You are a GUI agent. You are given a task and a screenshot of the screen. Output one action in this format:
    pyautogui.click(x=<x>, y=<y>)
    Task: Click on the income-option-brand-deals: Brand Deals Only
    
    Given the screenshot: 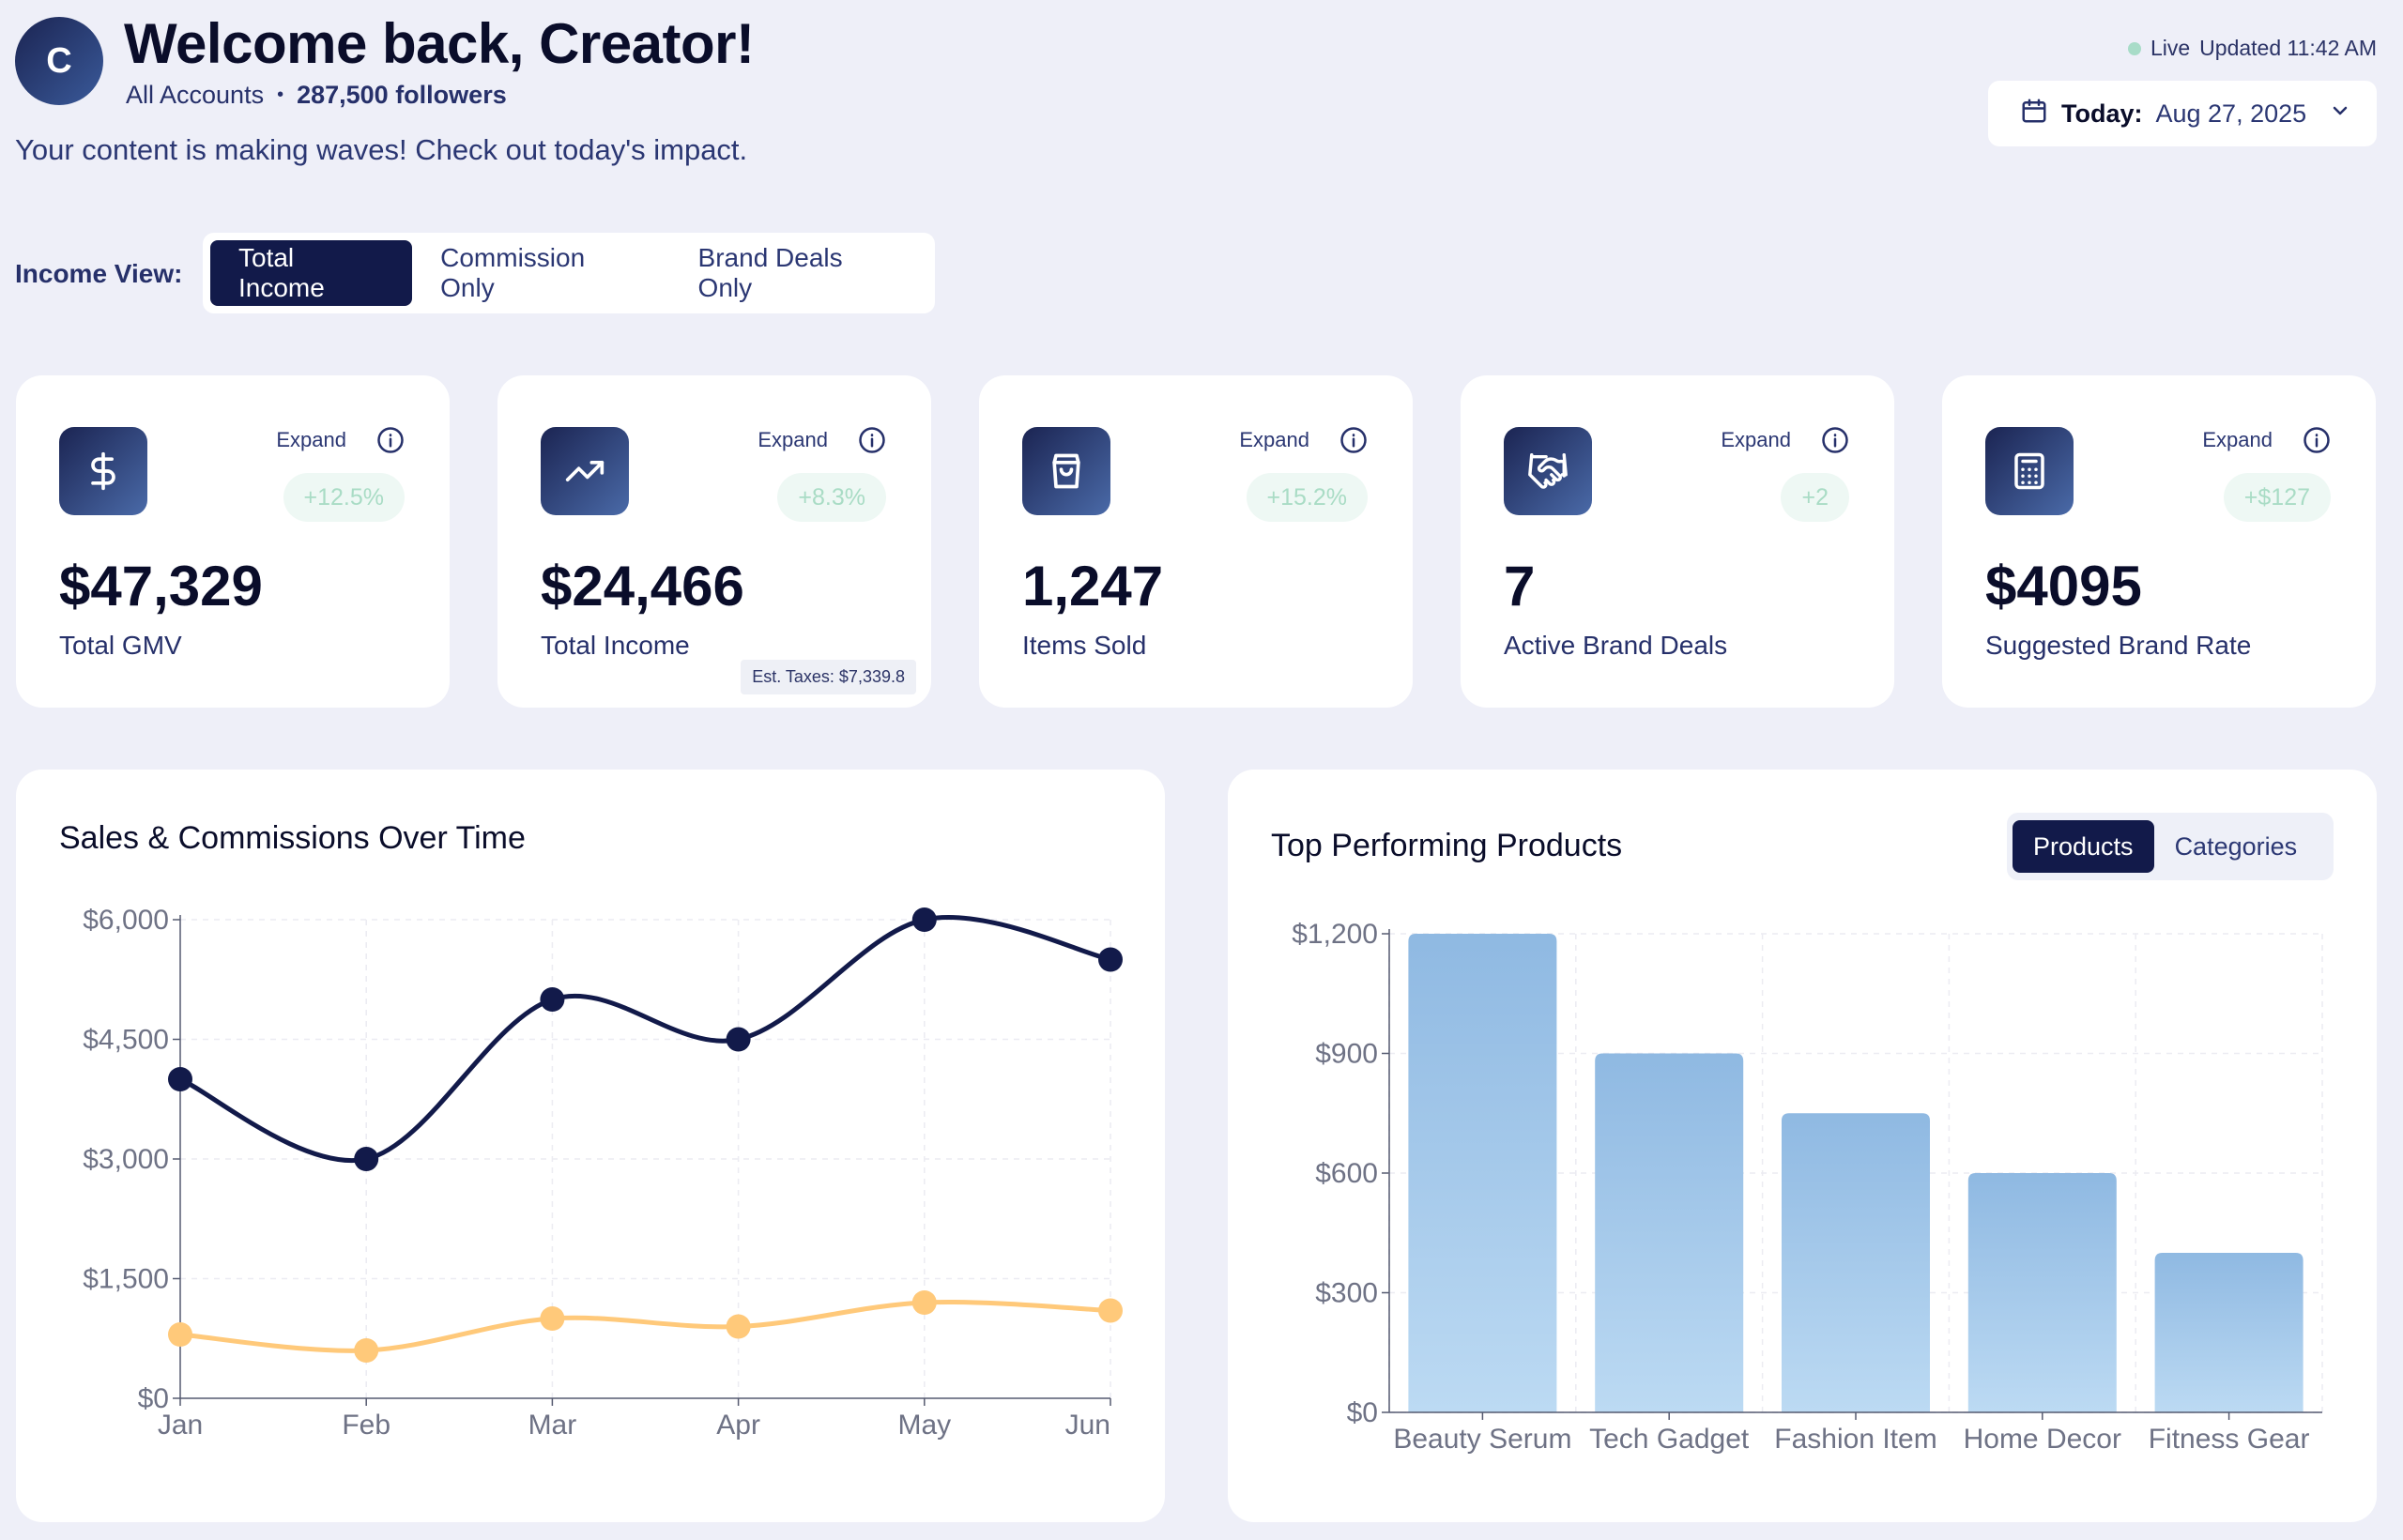 What is the action you would take?
    pyautogui.click(x=770, y=272)
    